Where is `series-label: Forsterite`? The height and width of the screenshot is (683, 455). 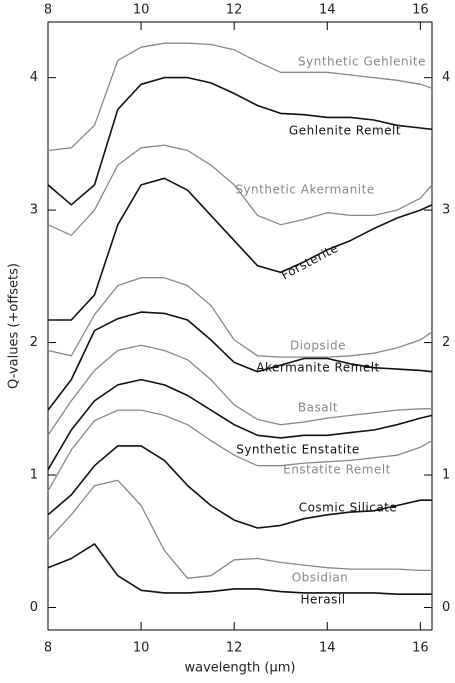
series-label: Forsterite is located at coordinates (310, 262).